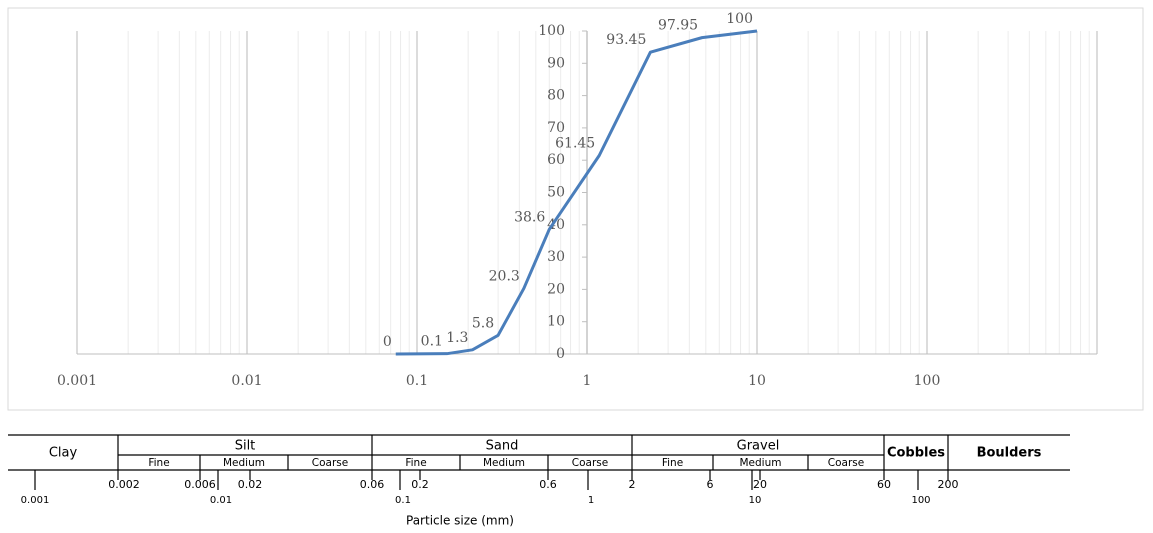 The width and height of the screenshot is (1153, 533). Describe the element at coordinates (556, 128) in the screenshot. I see `y-tick-label: 70` at that location.